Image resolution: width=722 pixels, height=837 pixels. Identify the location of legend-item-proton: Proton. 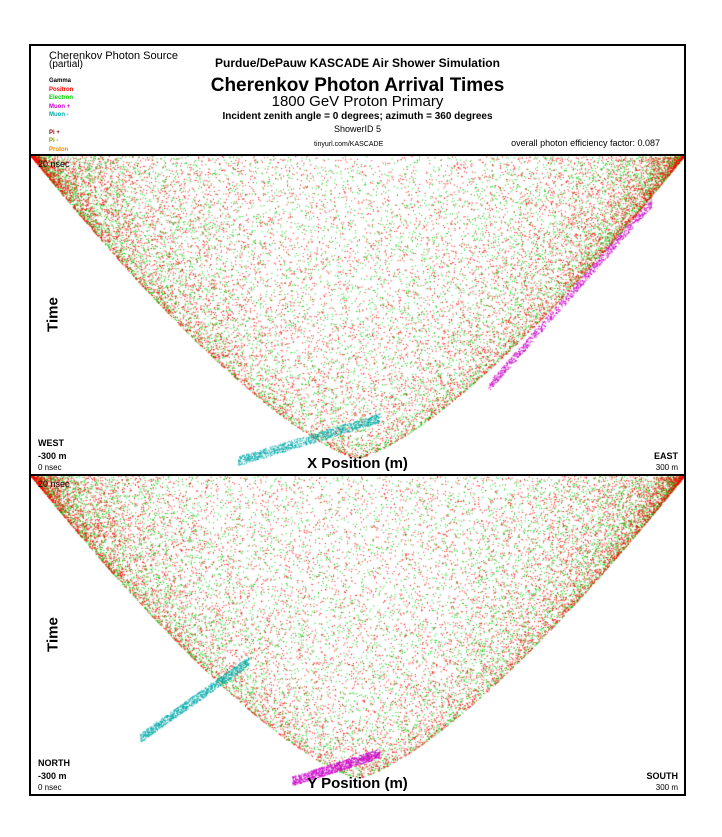
(59, 149).